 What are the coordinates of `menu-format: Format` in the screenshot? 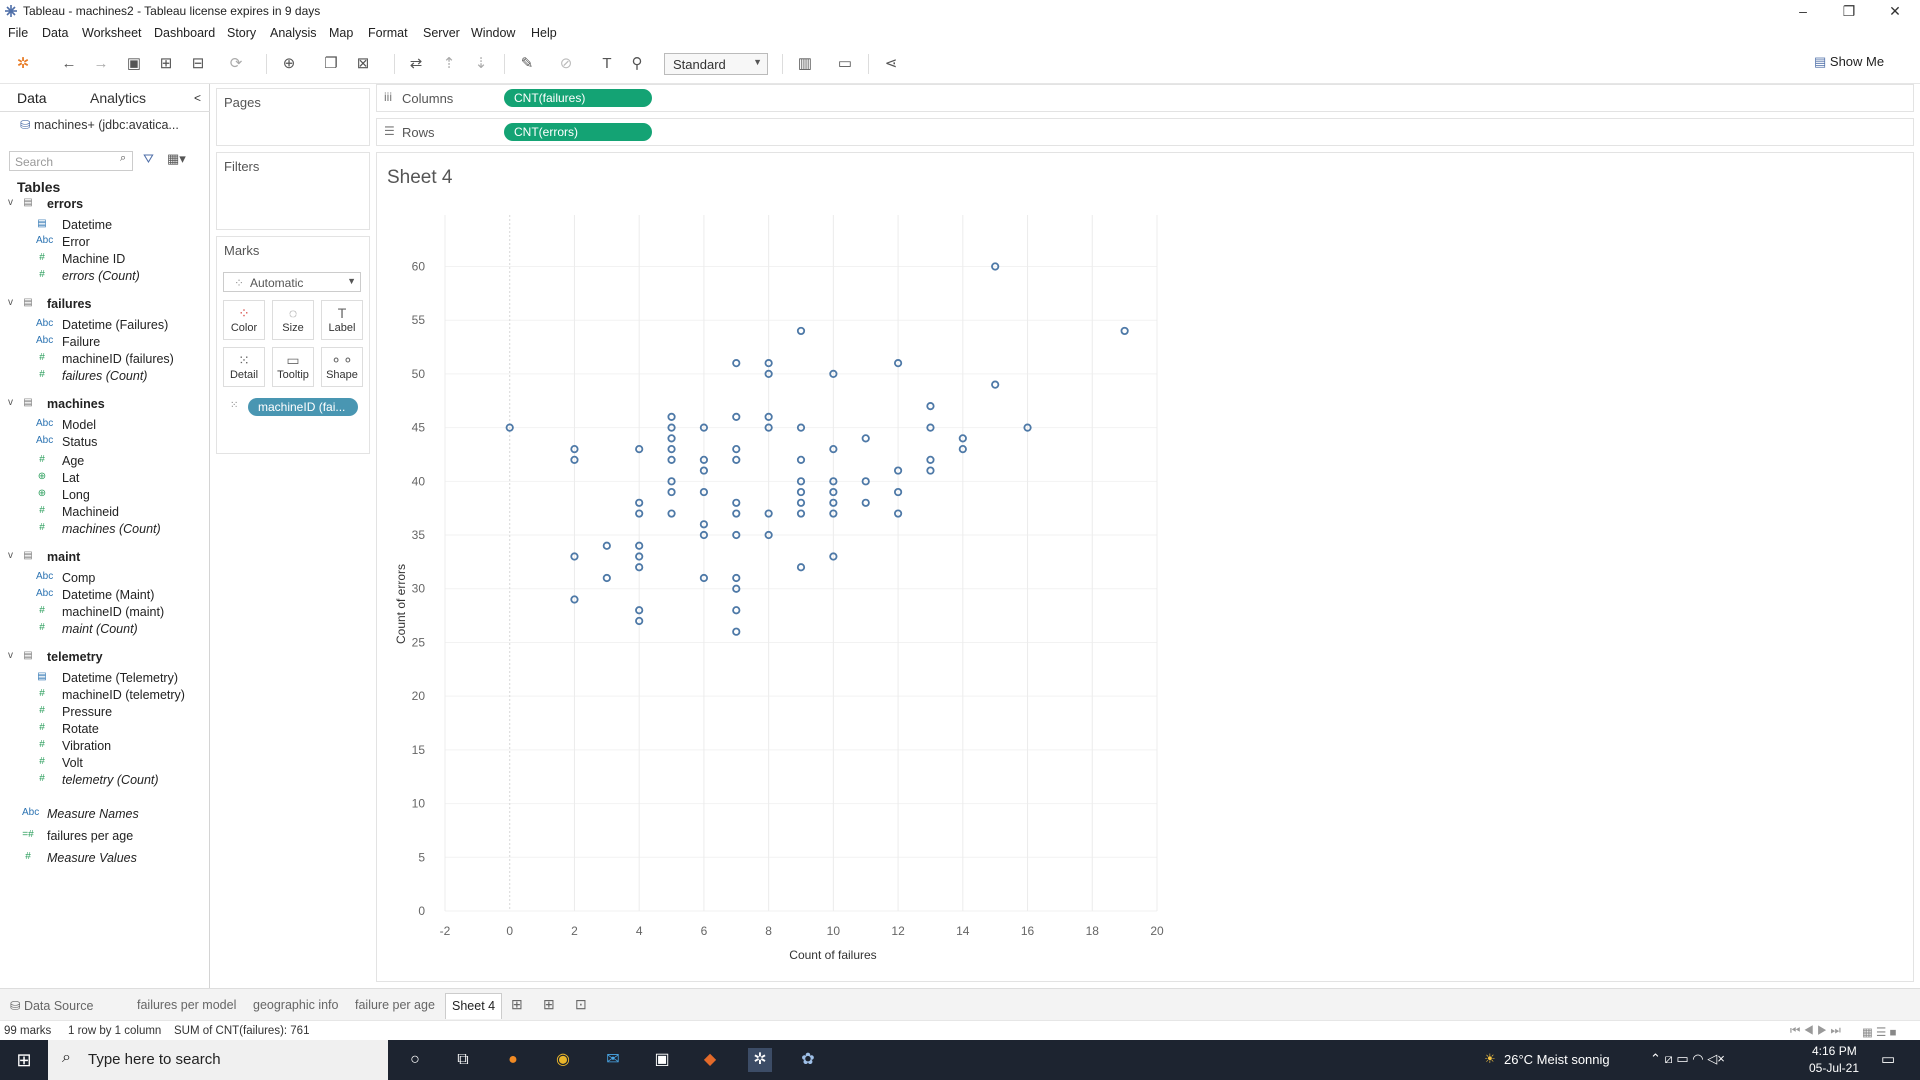 It's located at (388, 33).